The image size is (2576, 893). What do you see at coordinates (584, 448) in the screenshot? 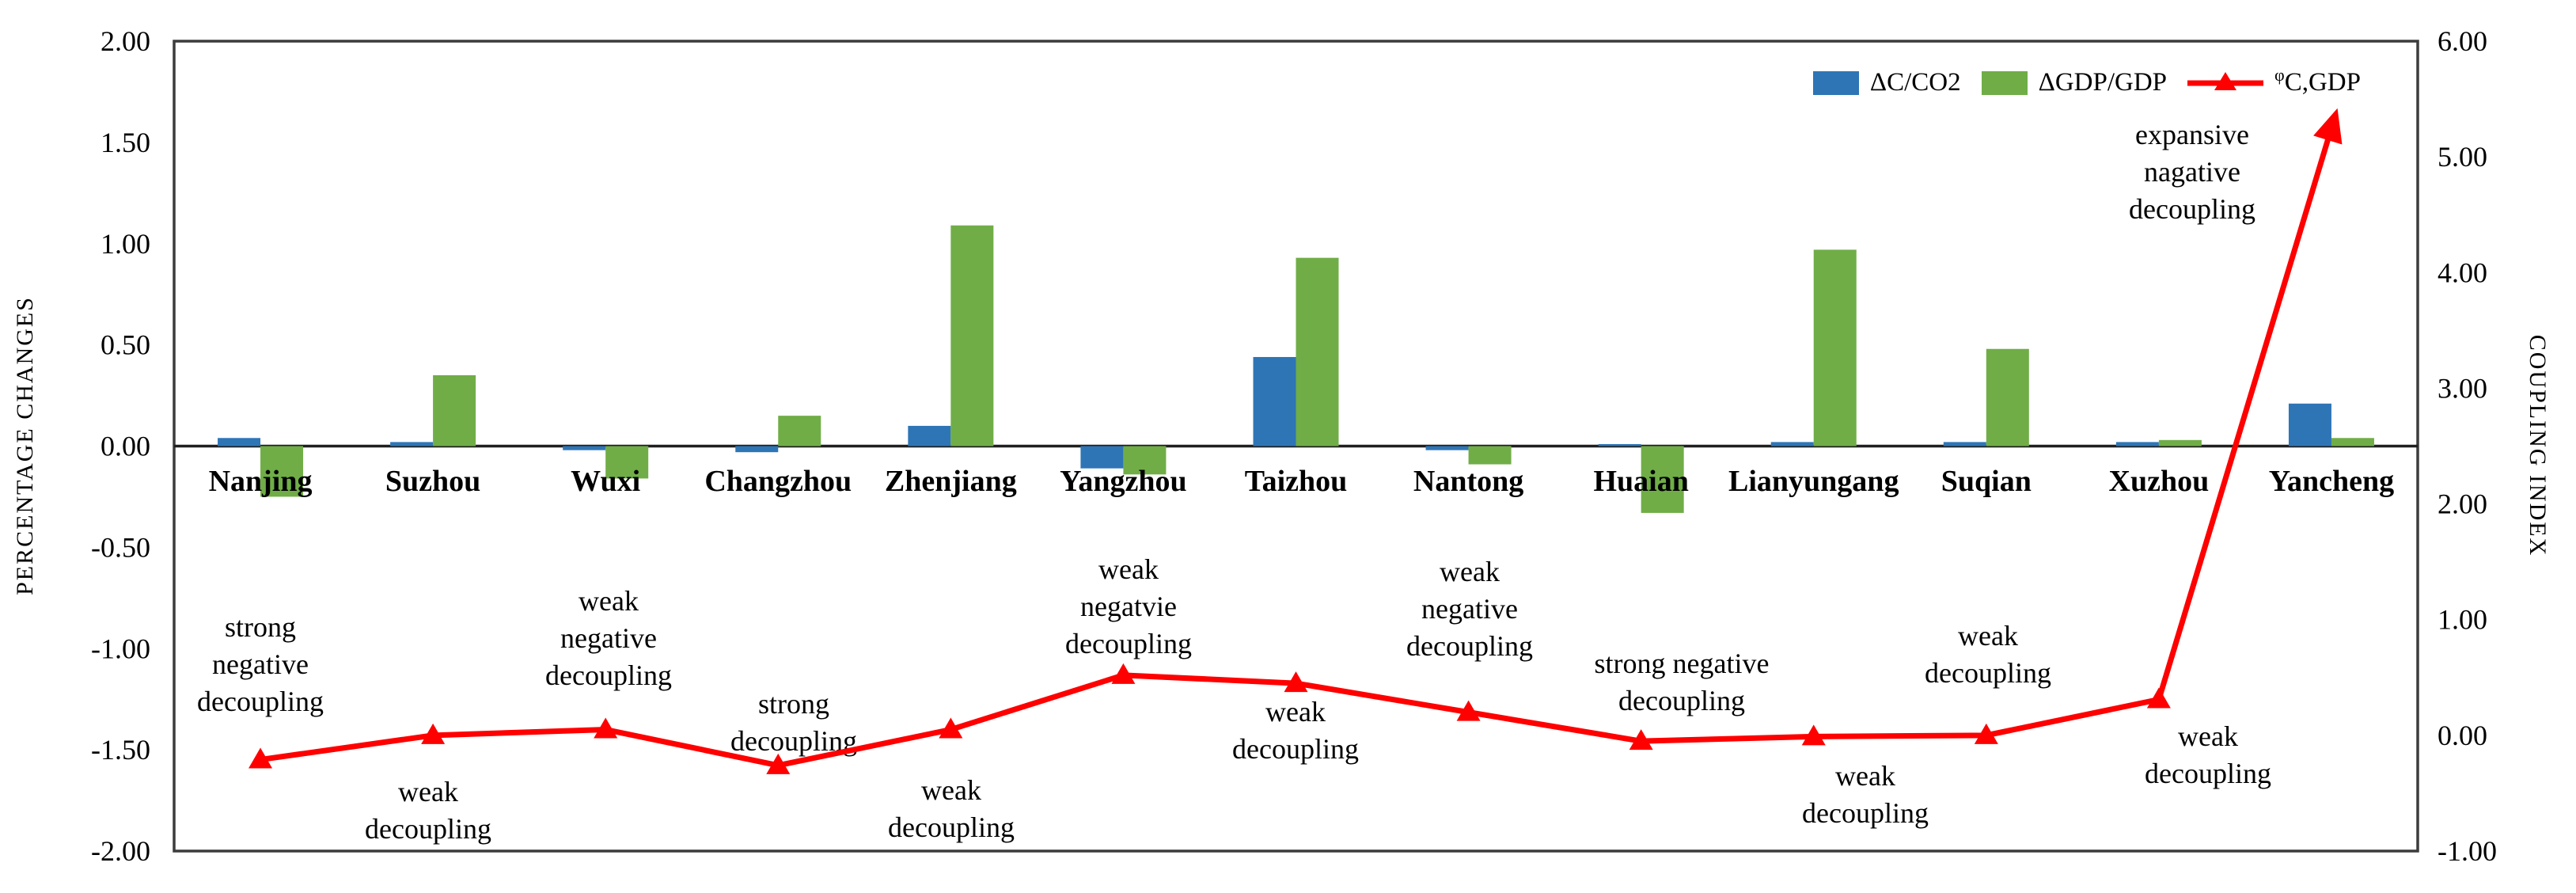
I see `bar-ΔC/CO2-Wuxi` at bounding box center [584, 448].